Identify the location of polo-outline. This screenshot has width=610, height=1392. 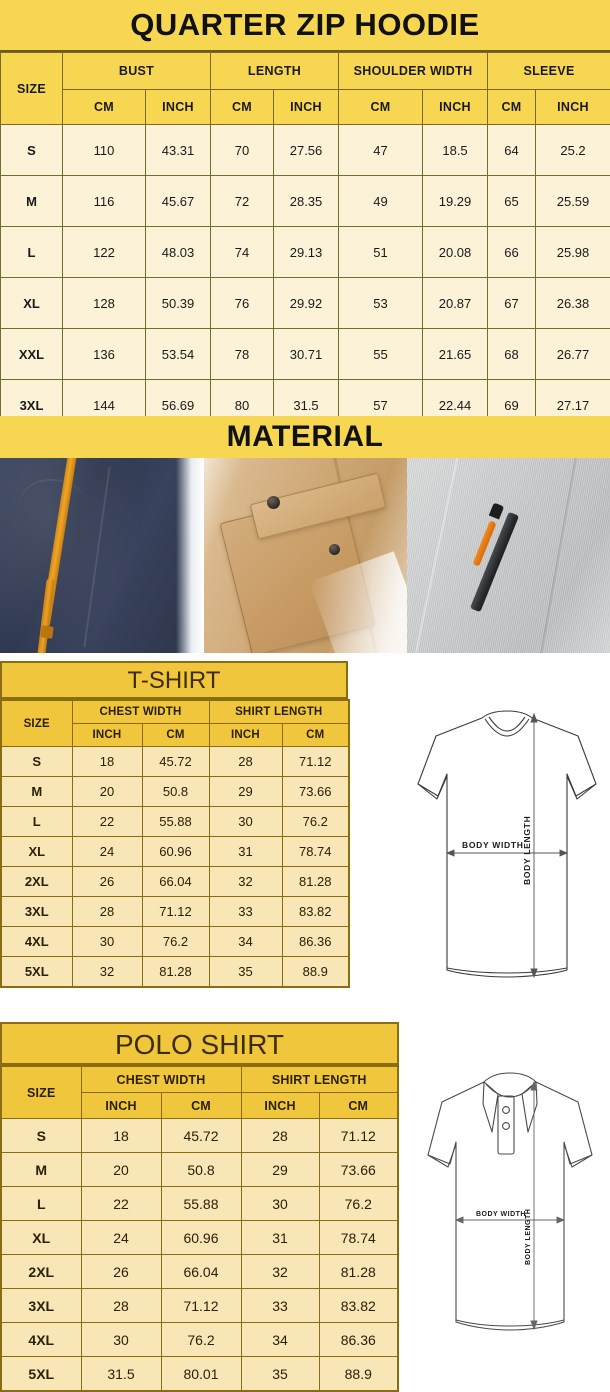
(510, 1201).